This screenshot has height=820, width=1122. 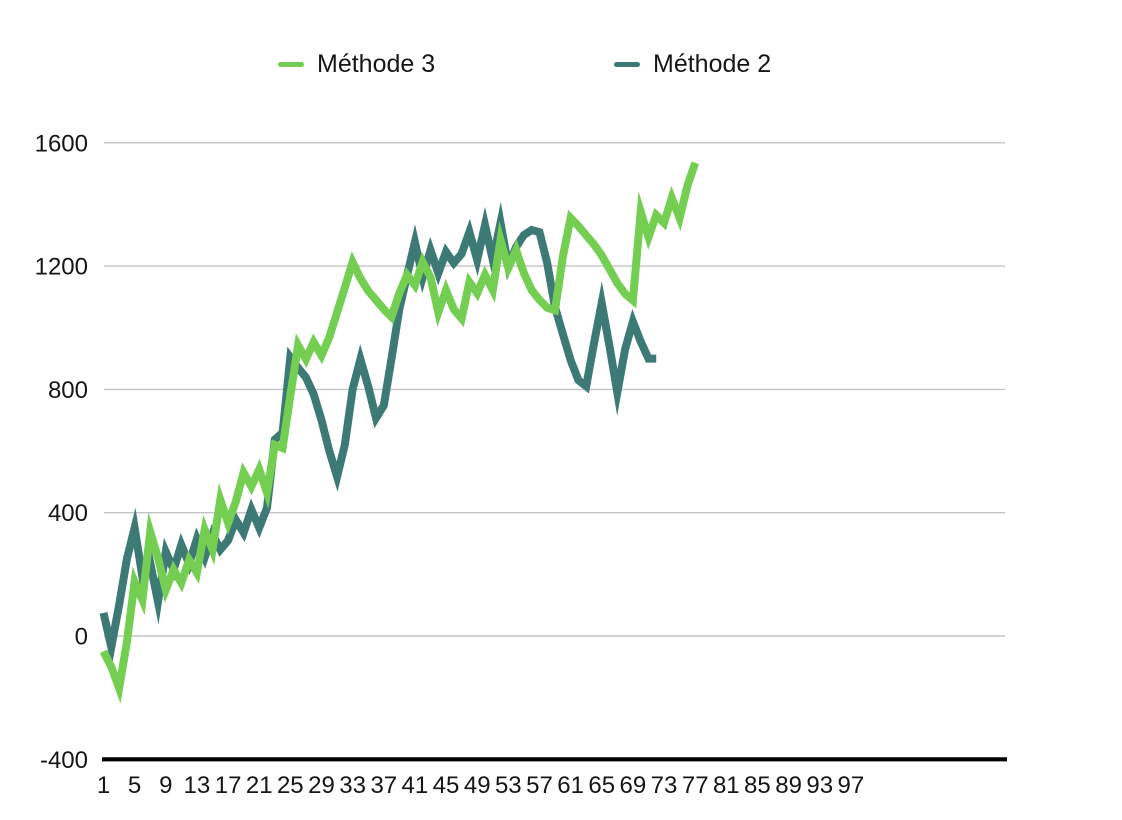 What do you see at coordinates (61, 143) in the screenshot?
I see `y-axis-tick-label: 1600` at bounding box center [61, 143].